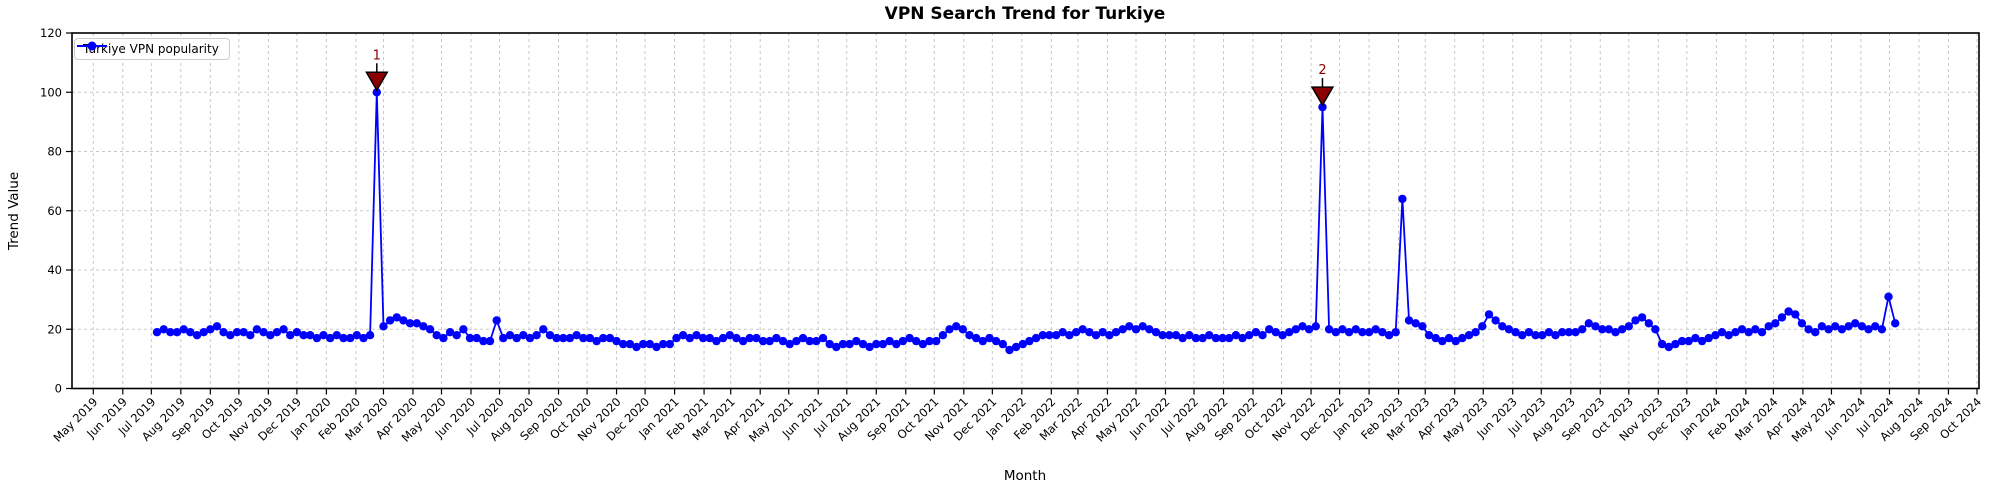  What do you see at coordinates (54, 329) in the screenshot?
I see `svg-text: 20` at bounding box center [54, 329].